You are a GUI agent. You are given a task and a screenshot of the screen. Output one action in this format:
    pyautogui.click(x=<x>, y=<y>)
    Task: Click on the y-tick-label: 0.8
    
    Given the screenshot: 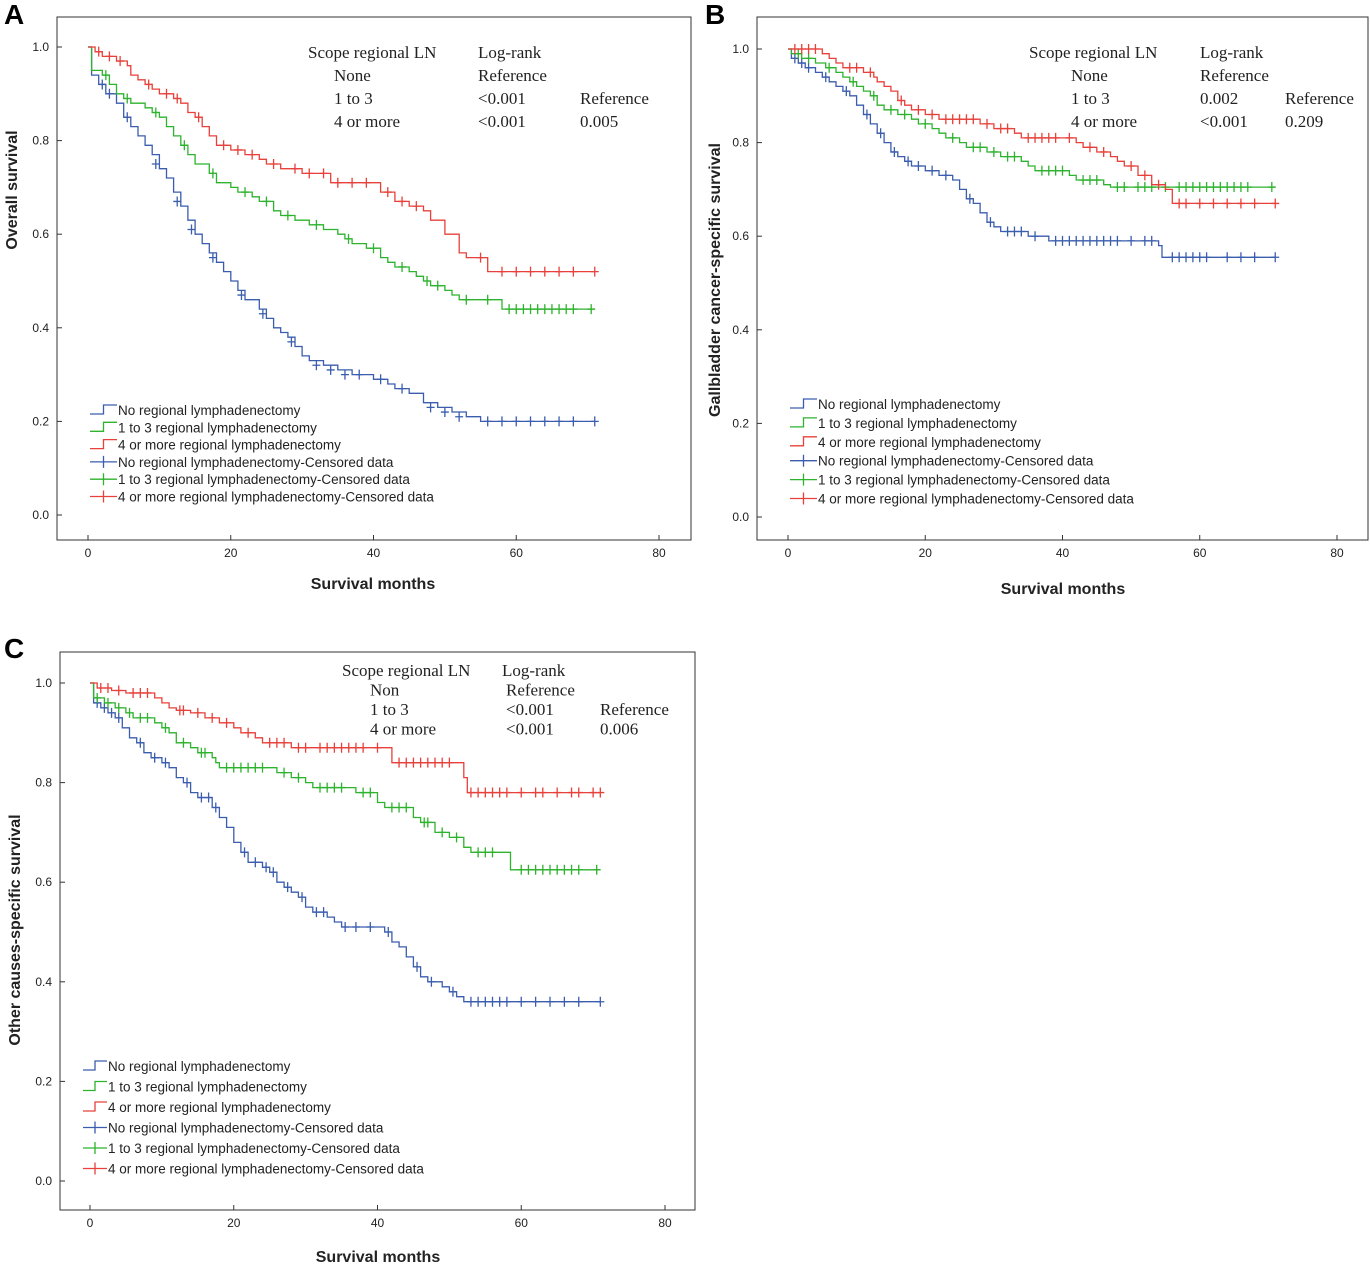 What is the action you would take?
    pyautogui.click(x=40, y=141)
    